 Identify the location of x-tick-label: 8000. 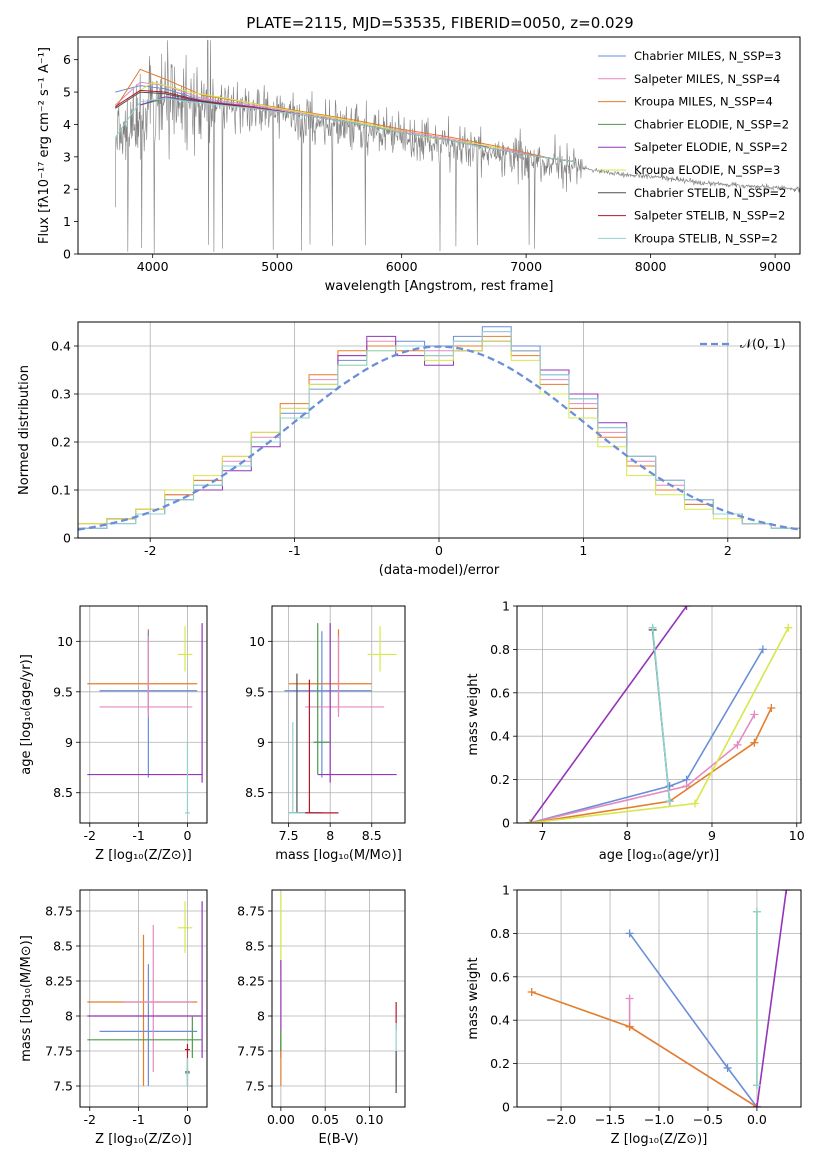
(651, 266).